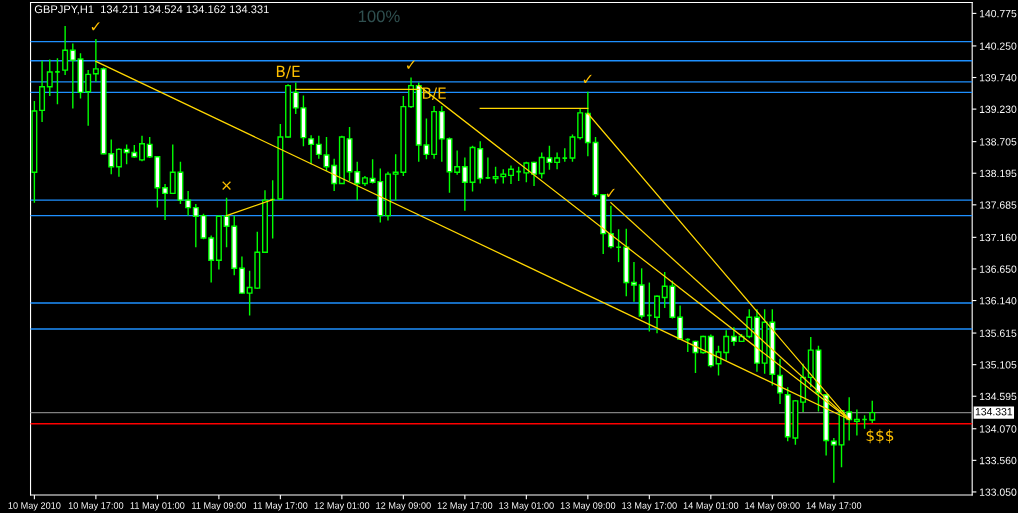 This screenshot has width=1018, height=513. I want to click on x-tick-label: 10 May 2010, so click(34, 506).